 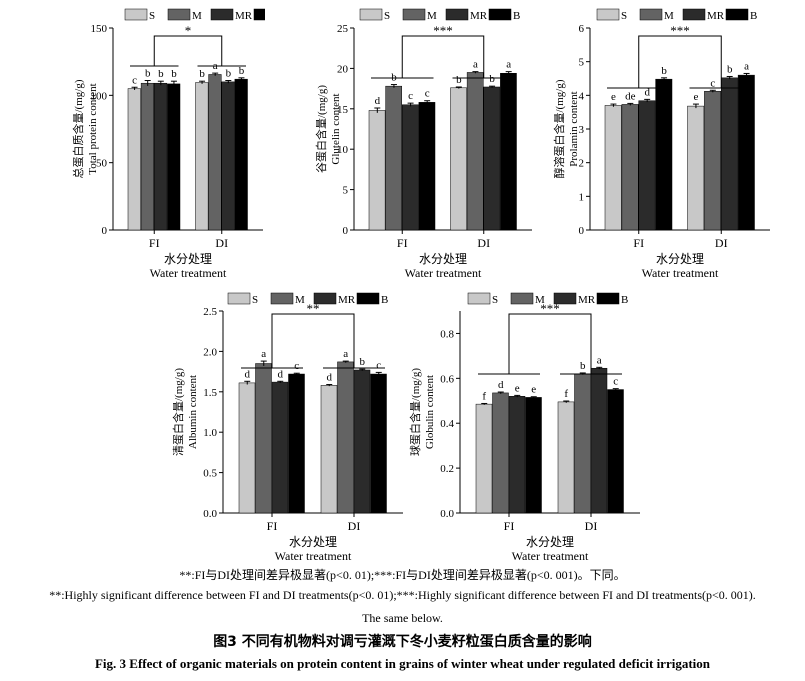 I want to click on y-tick-label: 3, so click(x=582, y=130).